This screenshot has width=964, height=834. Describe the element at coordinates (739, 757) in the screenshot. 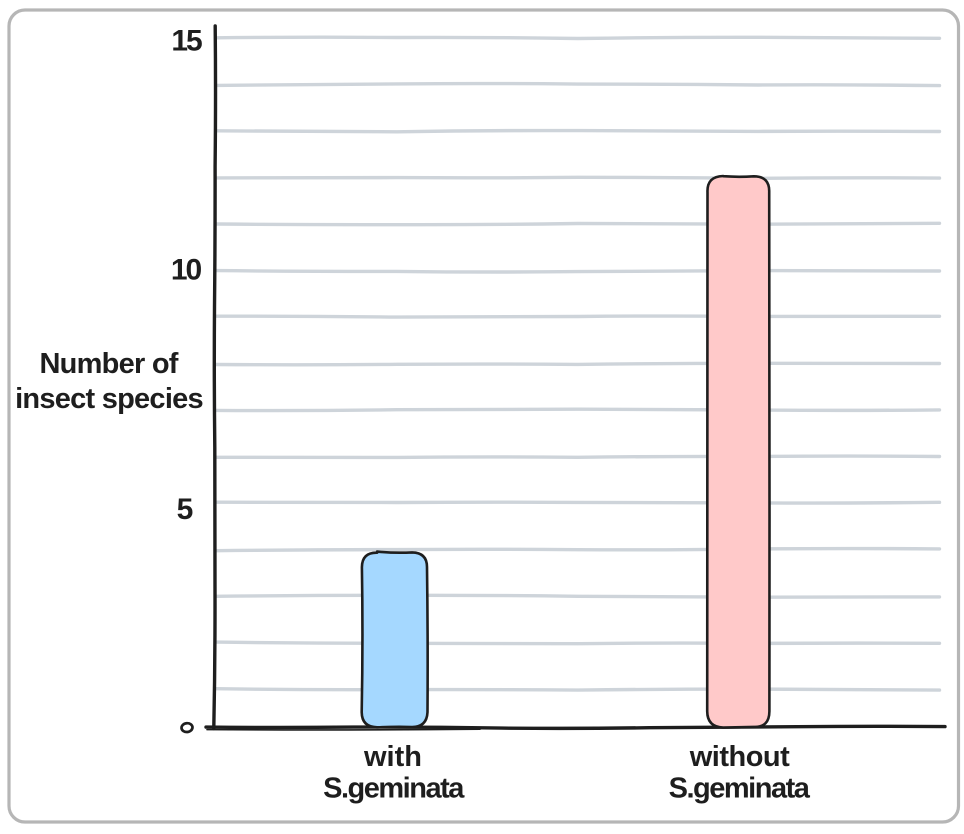

I see `svg-text: without` at that location.